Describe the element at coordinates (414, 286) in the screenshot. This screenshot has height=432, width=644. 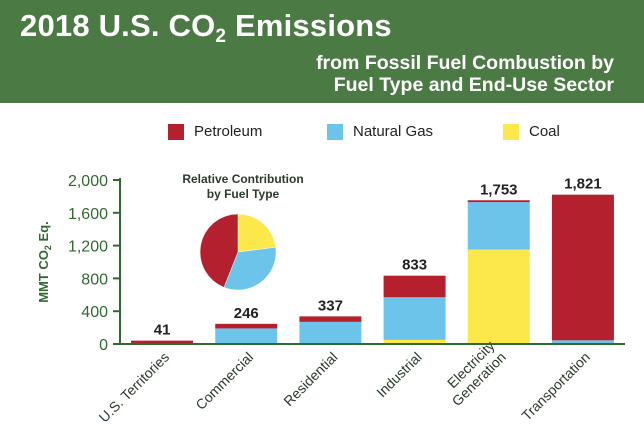
I see `bar-industrial-petroleum` at that location.